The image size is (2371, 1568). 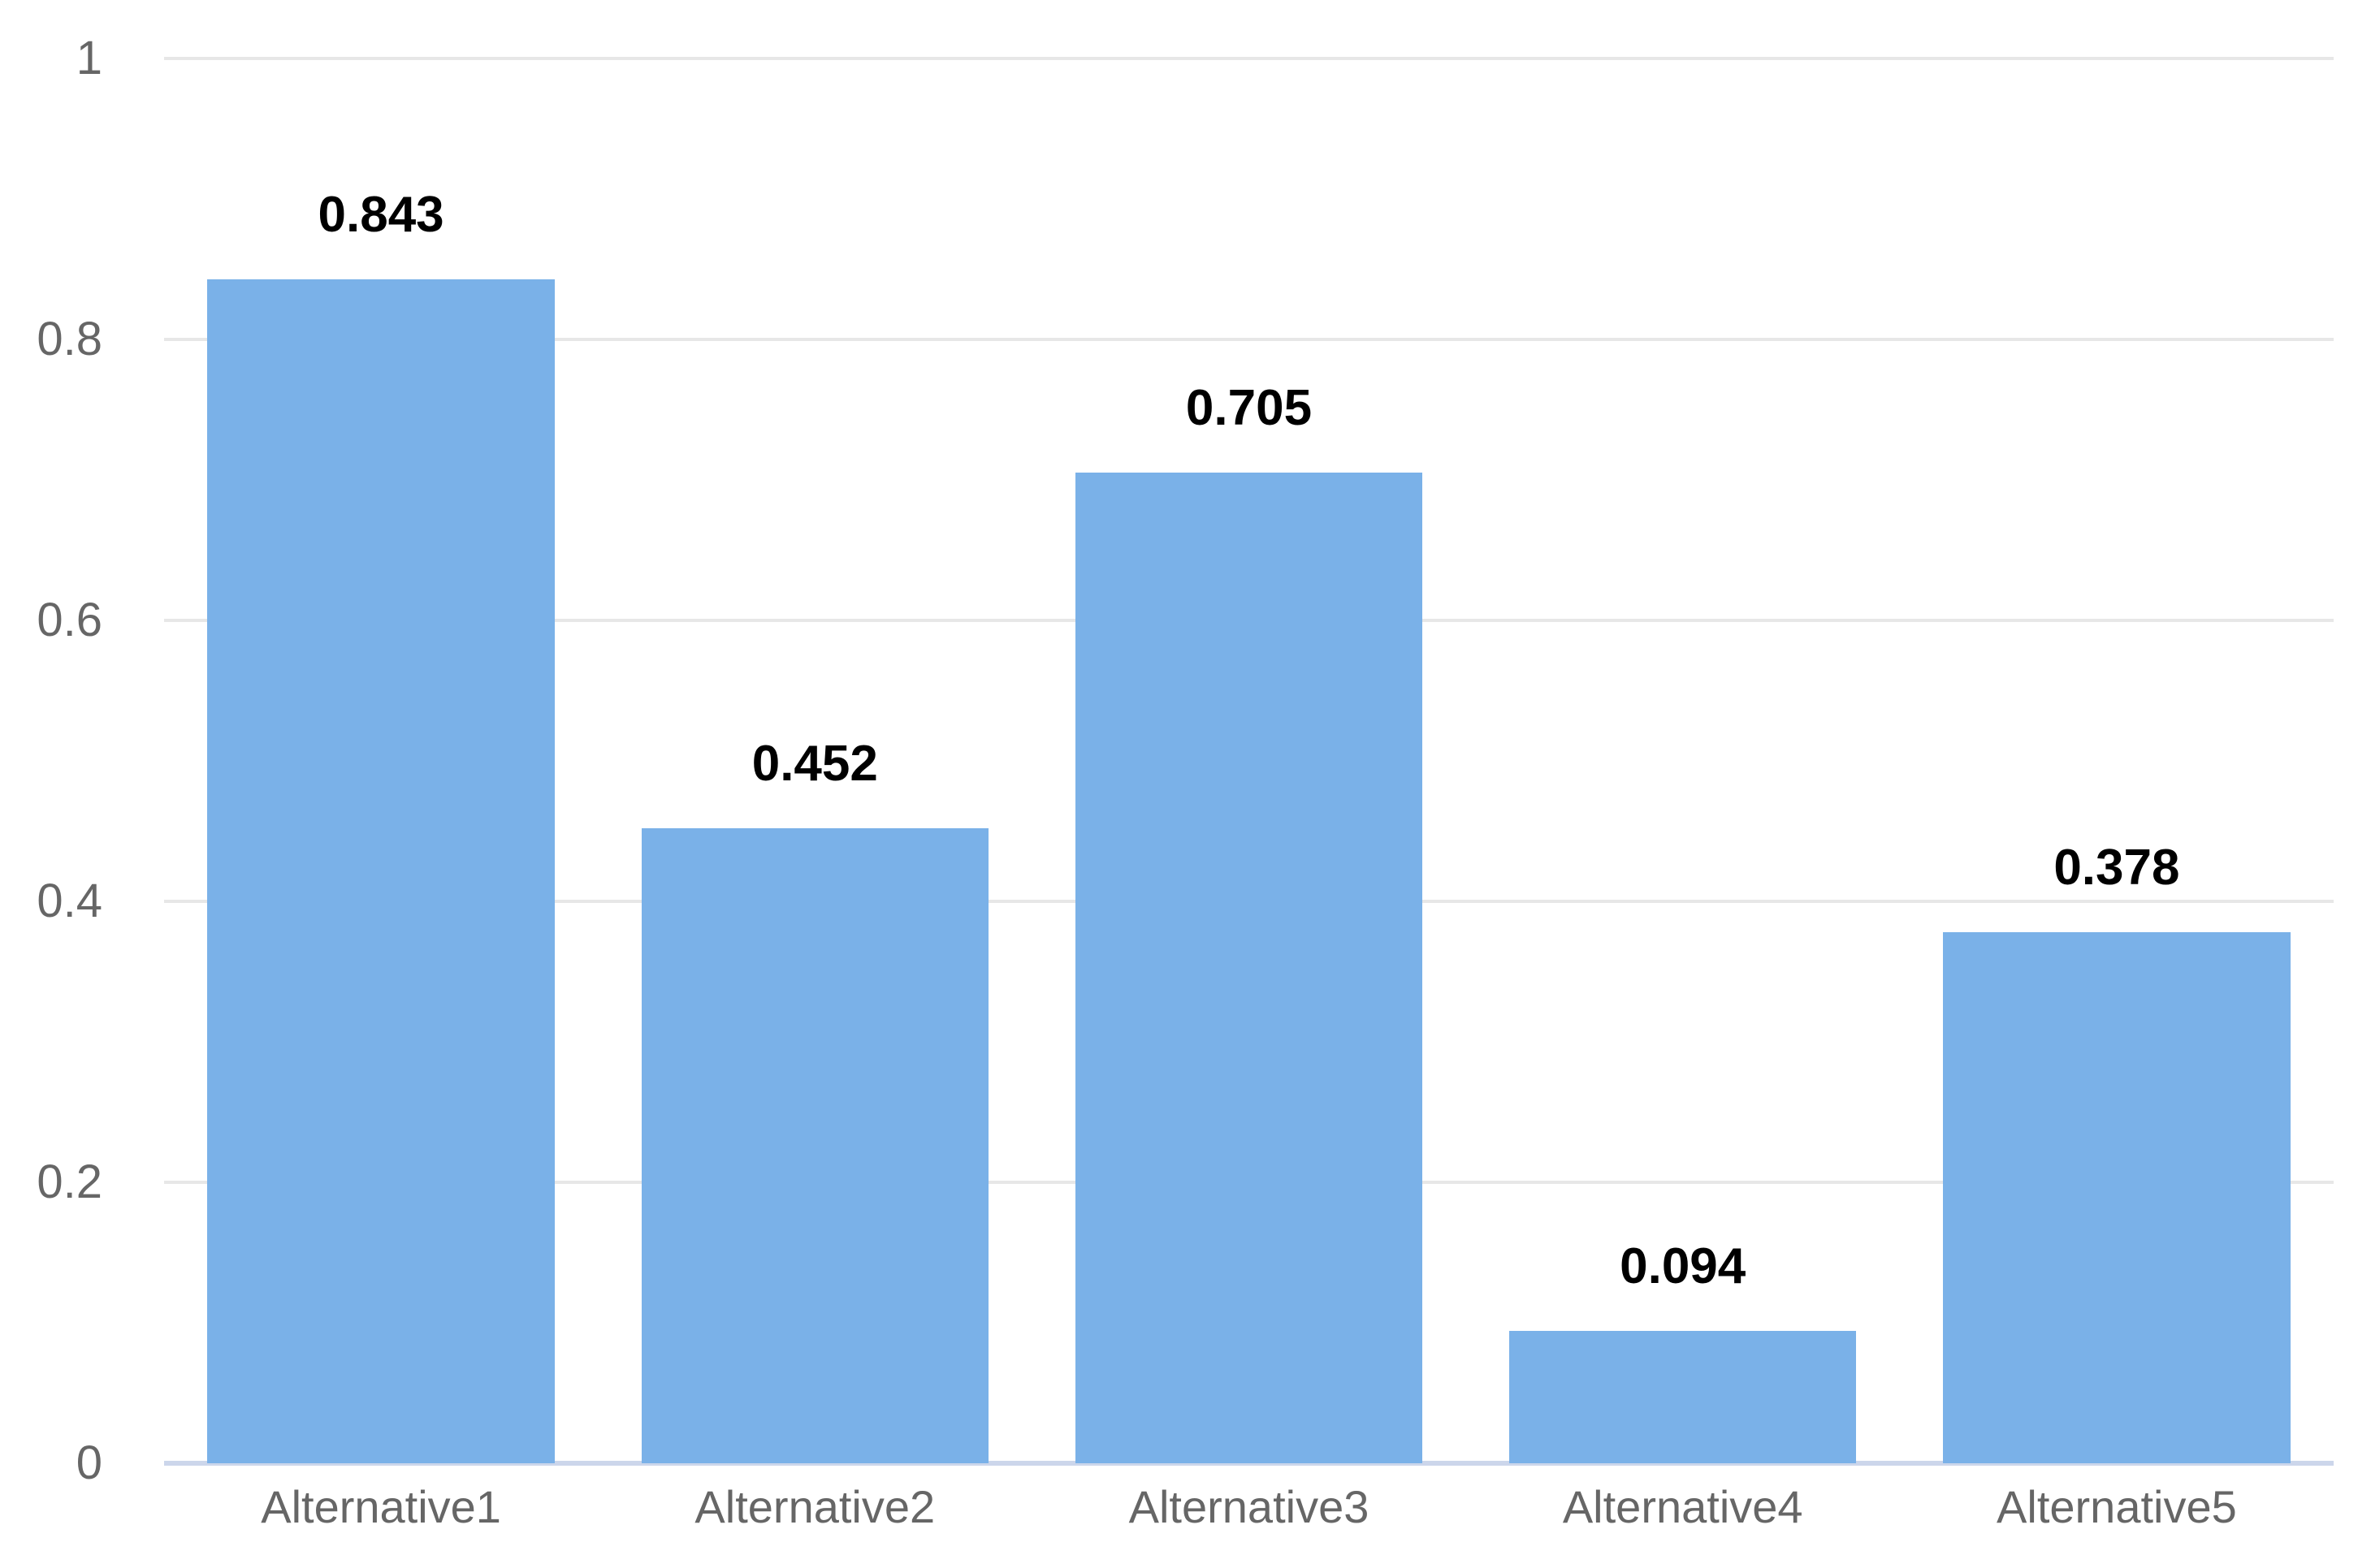 What do you see at coordinates (381, 214) in the screenshot?
I see `bar-value-label: 0.843` at bounding box center [381, 214].